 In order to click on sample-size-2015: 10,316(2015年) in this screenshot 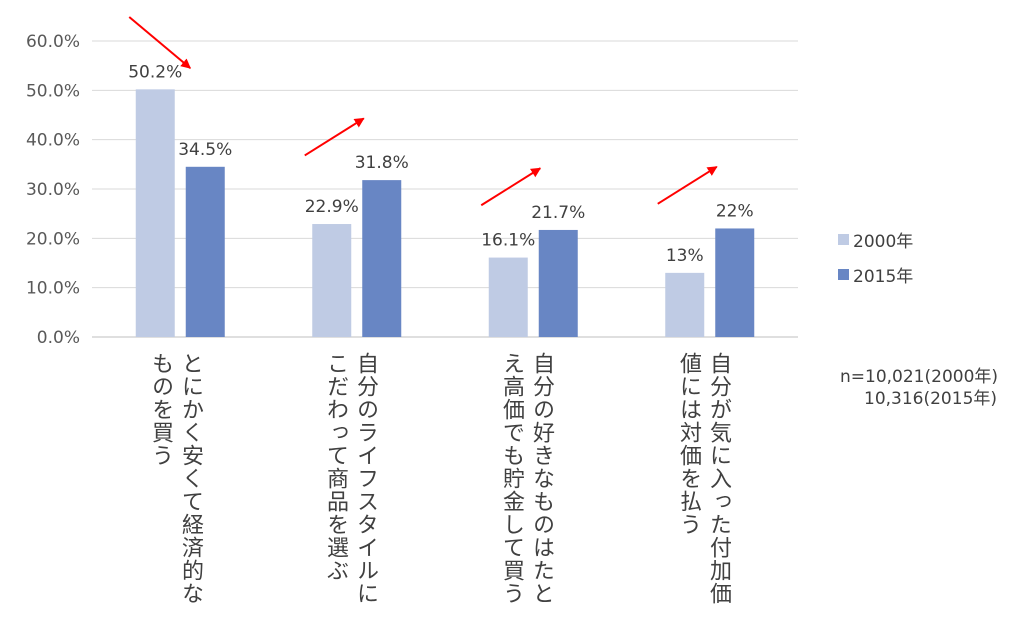, I will do `click(931, 399)`.